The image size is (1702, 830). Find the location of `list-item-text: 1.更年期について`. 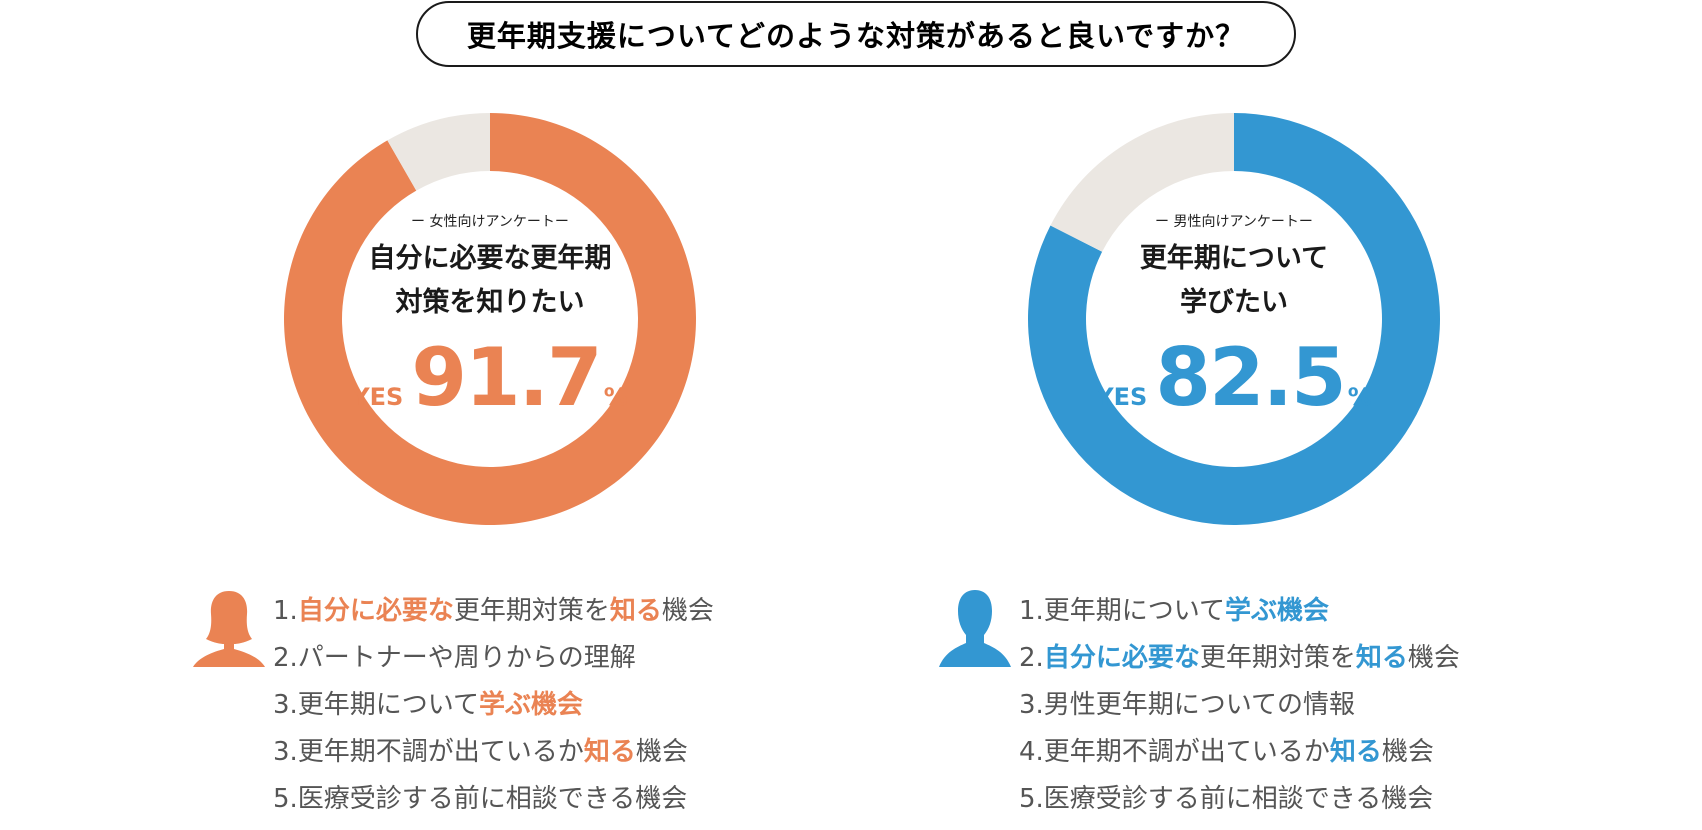

list-item-text: 1.更年期について is located at coordinates (1122, 611).